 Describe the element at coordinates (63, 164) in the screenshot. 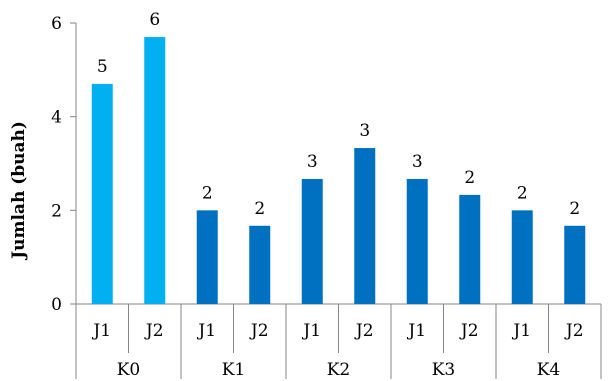

I see `y-ticks: 0 2 4 6` at that location.